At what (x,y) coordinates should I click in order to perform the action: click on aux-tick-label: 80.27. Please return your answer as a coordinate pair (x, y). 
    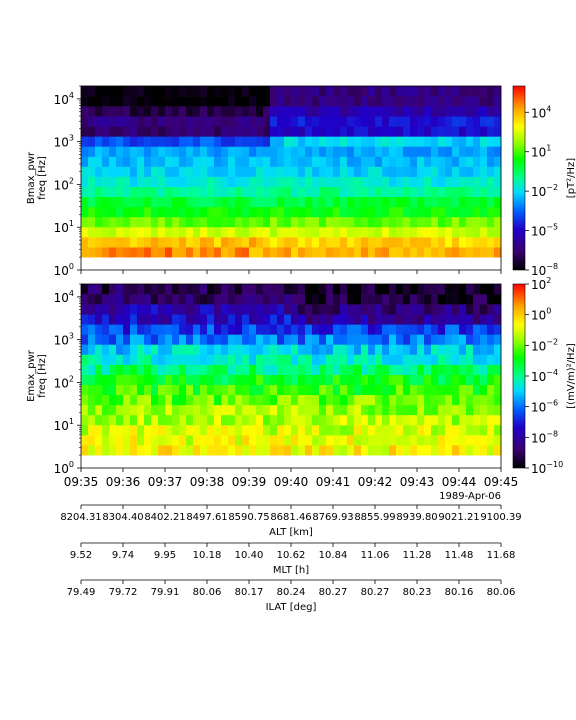
    Looking at the image, I should click on (375, 592).